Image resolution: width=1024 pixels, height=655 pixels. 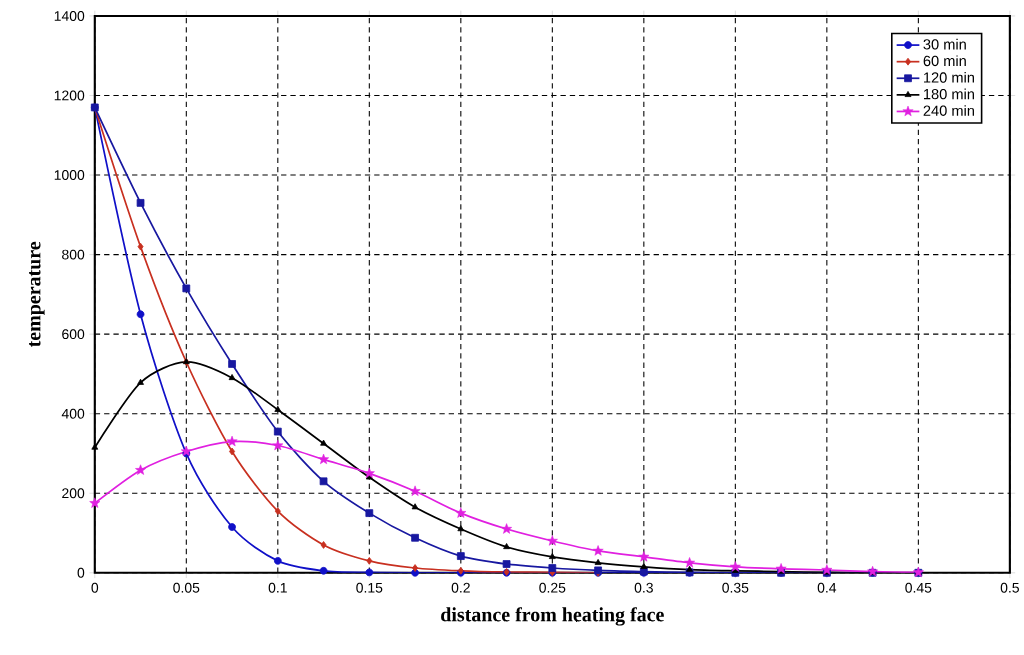 I want to click on x-tick-label: 0.15, so click(x=369, y=588).